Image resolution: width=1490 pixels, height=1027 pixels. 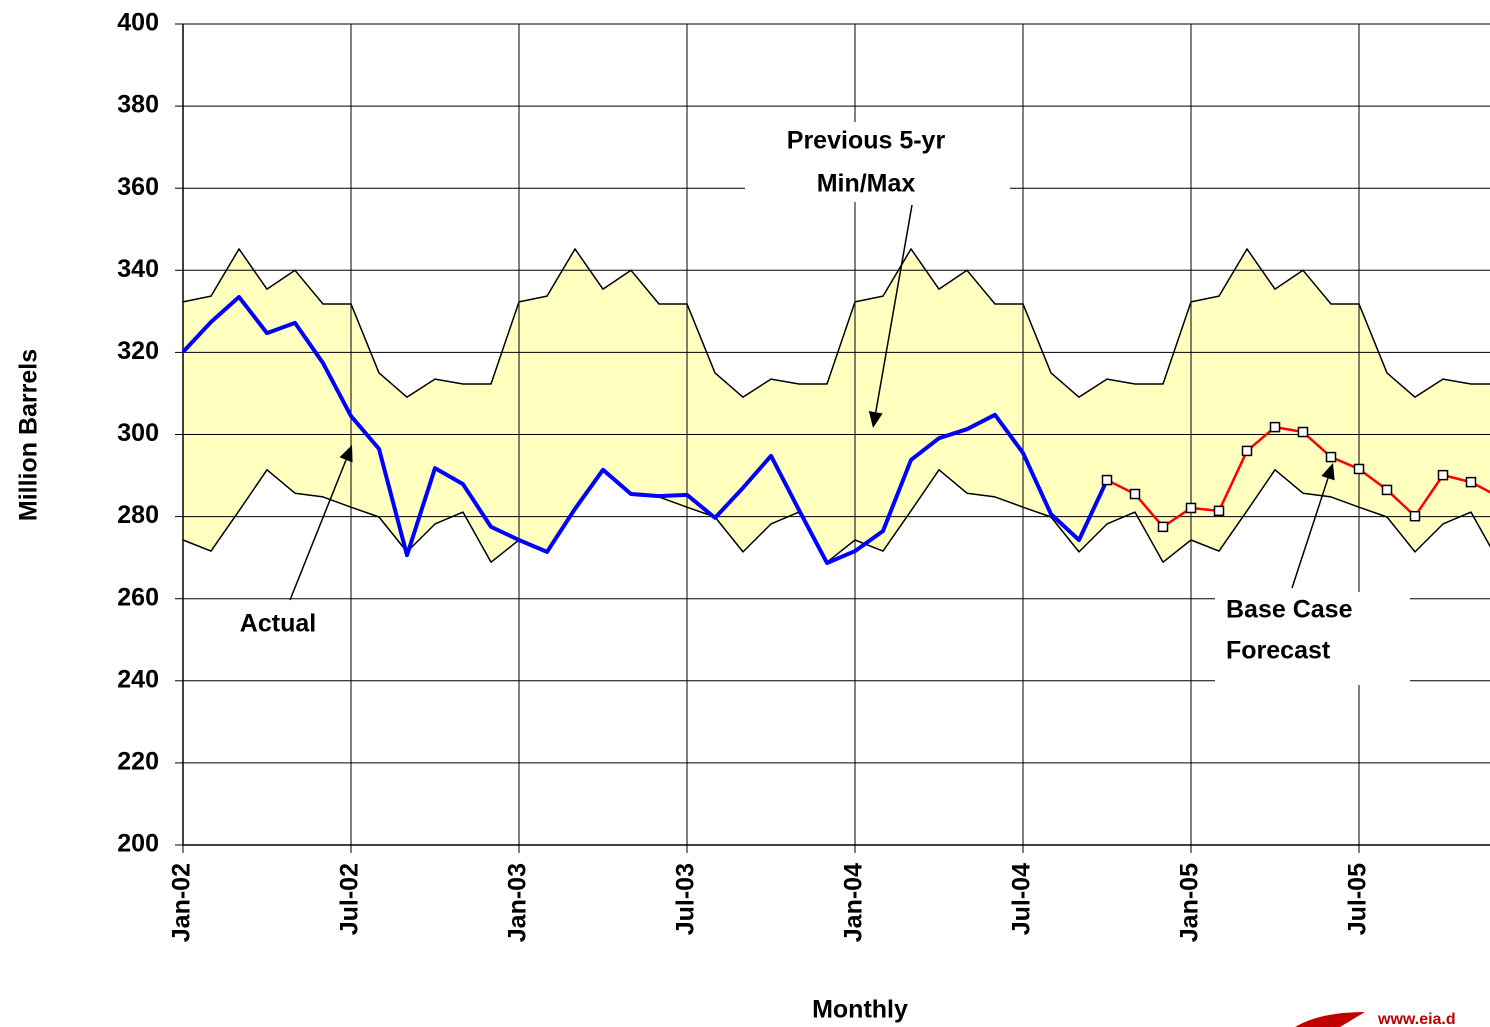 What do you see at coordinates (1190, 902) in the screenshot?
I see `x-tick-label: Jan-05` at bounding box center [1190, 902].